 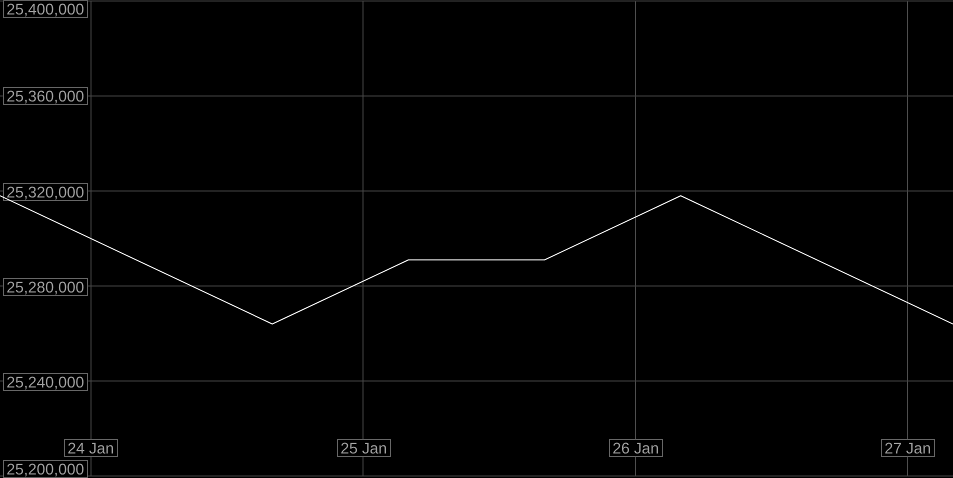 I want to click on y-tick-label: 25,400,000, so click(x=45, y=9).